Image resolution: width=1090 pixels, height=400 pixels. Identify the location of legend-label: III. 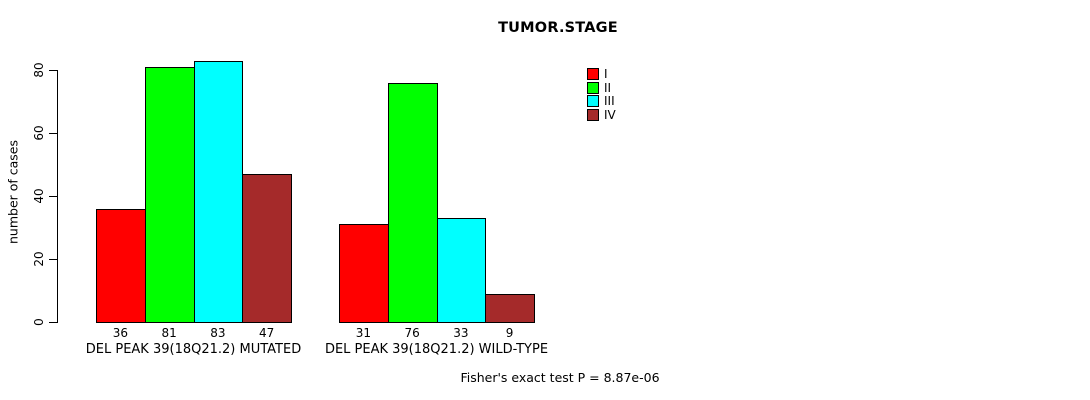
(609, 101).